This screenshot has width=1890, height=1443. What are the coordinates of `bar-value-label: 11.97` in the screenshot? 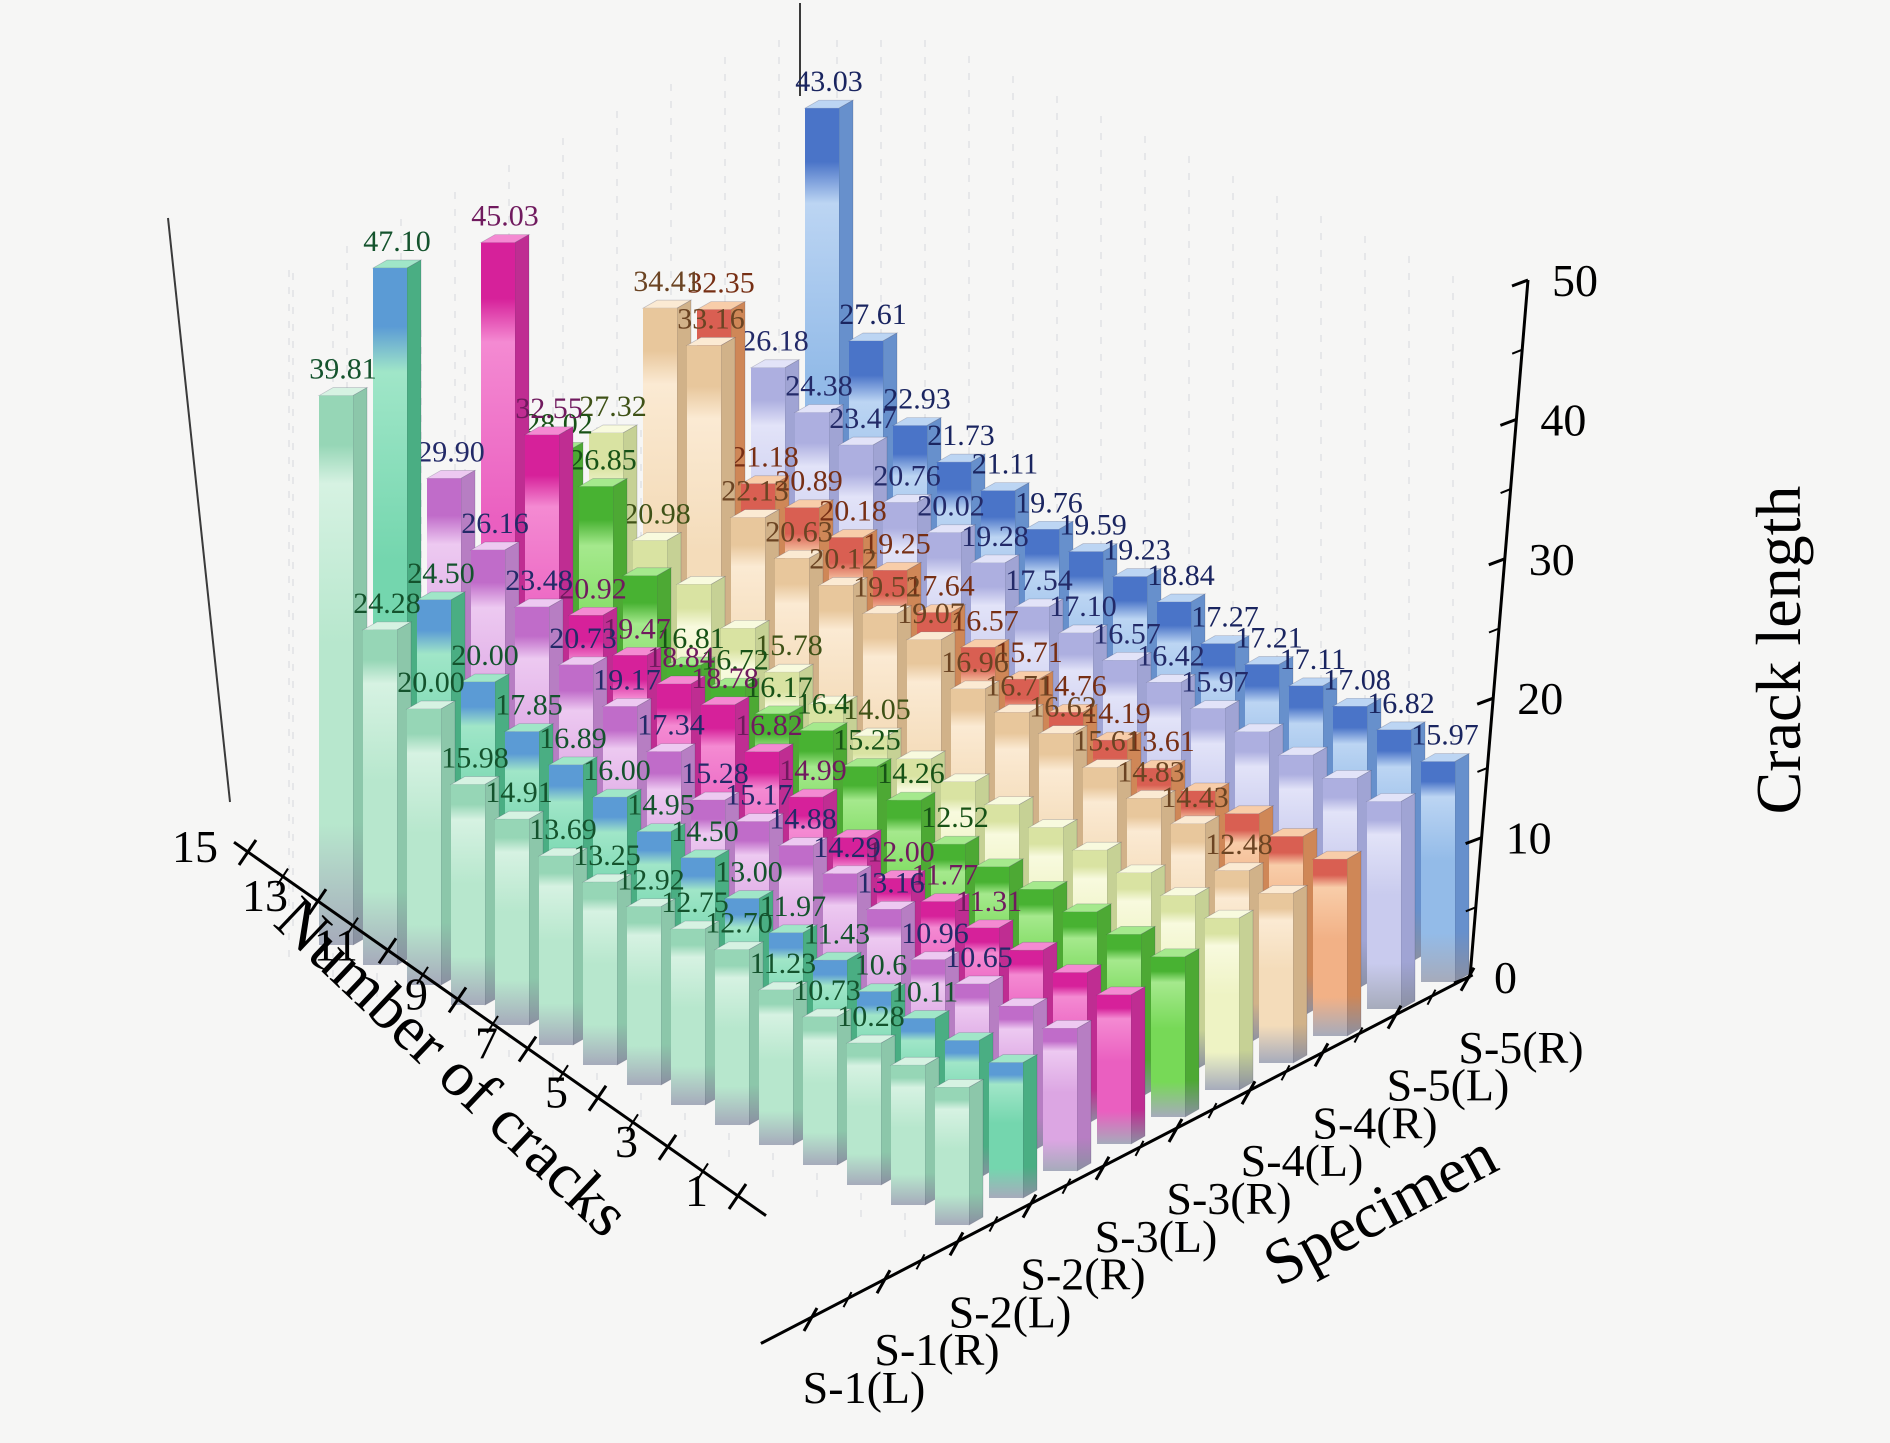 It's located at (793, 906).